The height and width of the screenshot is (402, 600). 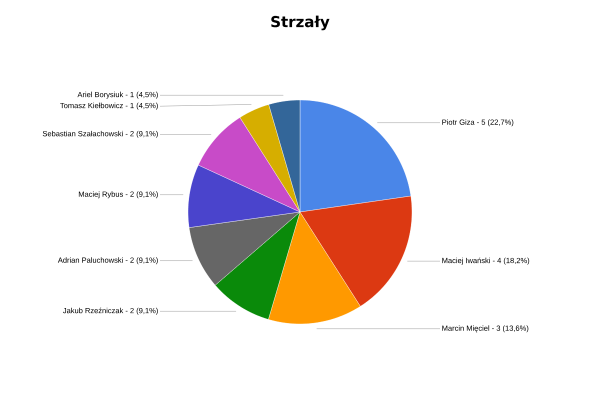 What do you see at coordinates (300, 23) in the screenshot?
I see `chart-title: Strzały` at bounding box center [300, 23].